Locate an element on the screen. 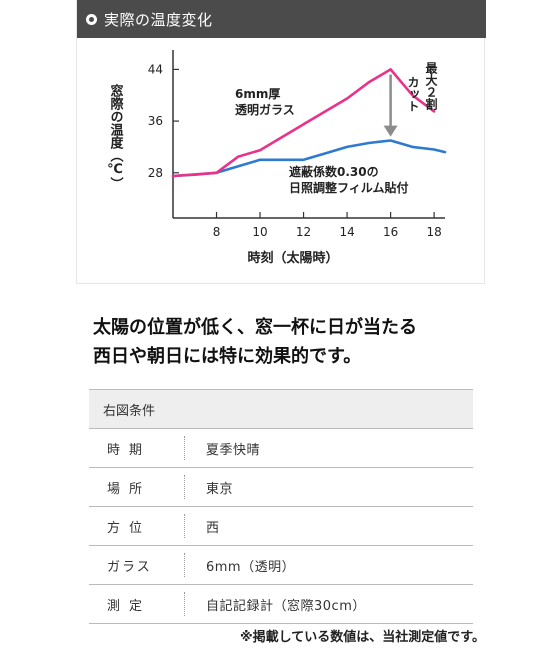 This screenshot has height=650, width=560. glass-series-label: 透明ガラス is located at coordinates (265, 109).